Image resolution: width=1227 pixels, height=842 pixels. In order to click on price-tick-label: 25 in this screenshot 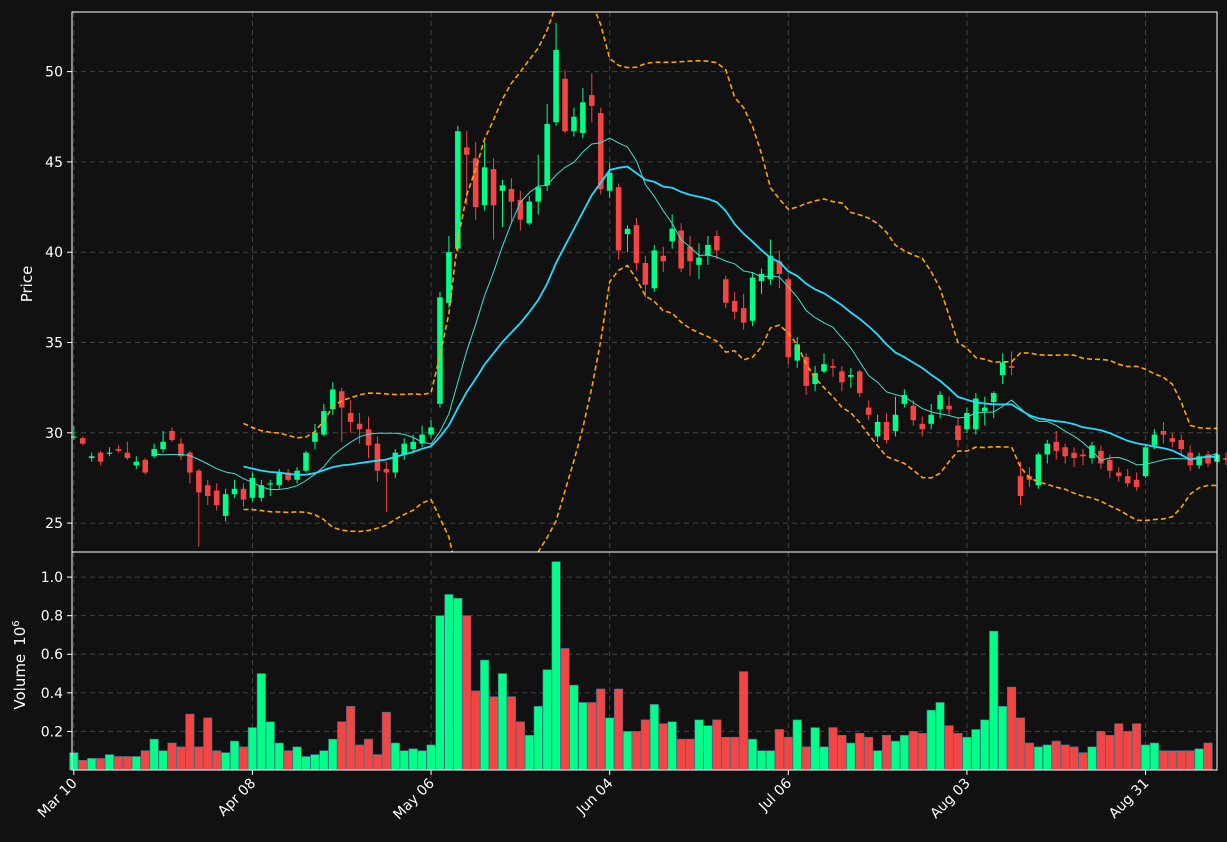, I will do `click(54, 524)`.